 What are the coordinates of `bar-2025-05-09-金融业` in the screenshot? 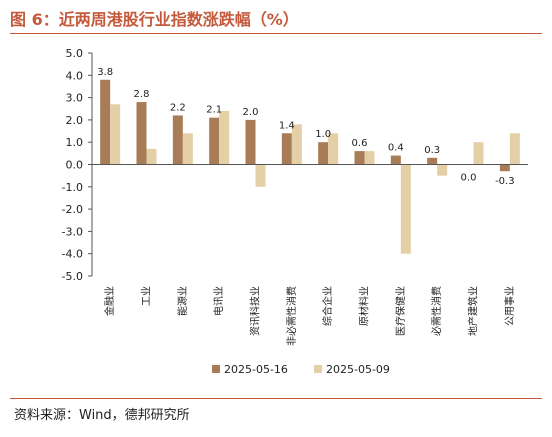 It's located at (115, 134).